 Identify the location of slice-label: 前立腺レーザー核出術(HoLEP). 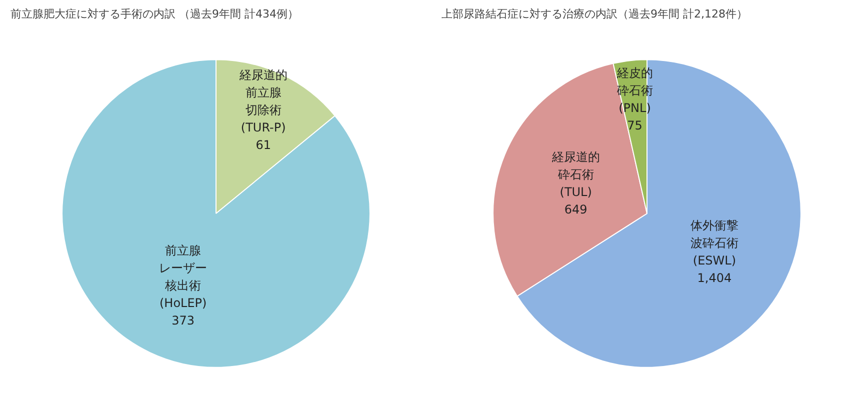
(183, 277).